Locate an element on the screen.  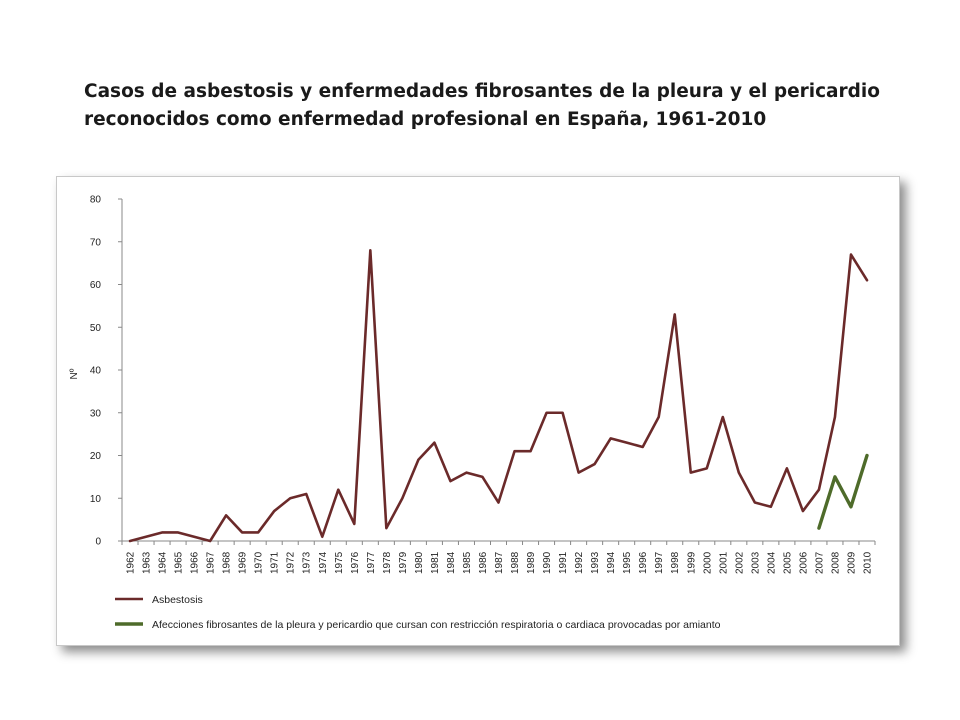
x-tick-label: 1974 is located at coordinates (323, 562).